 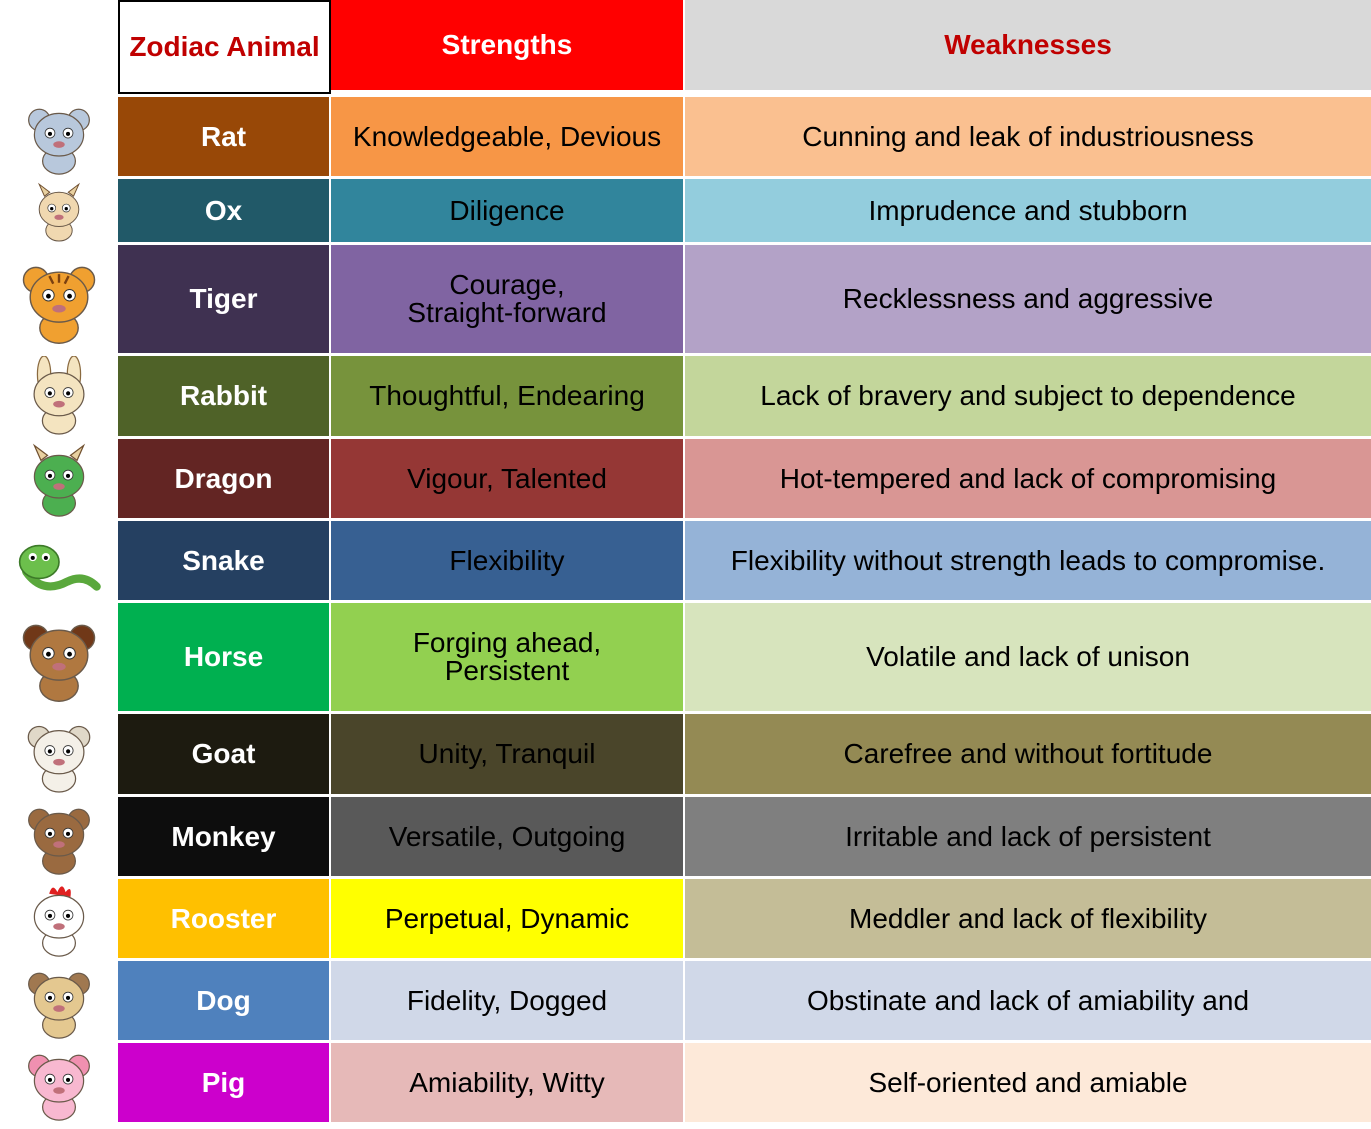 I want to click on weaknesses-cell: Volatile and lack of unison, so click(x=1028, y=658).